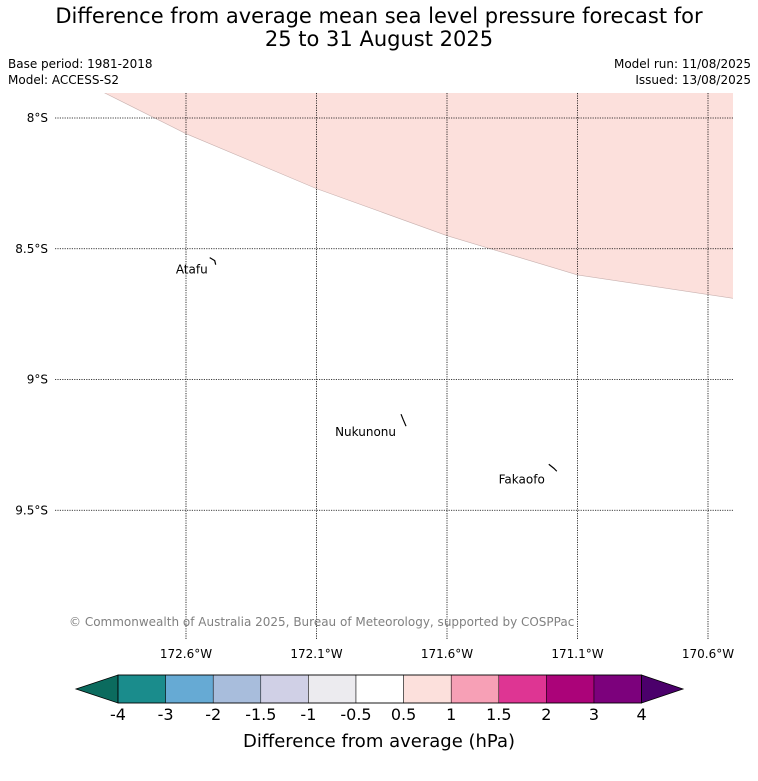  What do you see at coordinates (37, 380) in the screenshot?
I see `latitude-label: 9°S` at bounding box center [37, 380].